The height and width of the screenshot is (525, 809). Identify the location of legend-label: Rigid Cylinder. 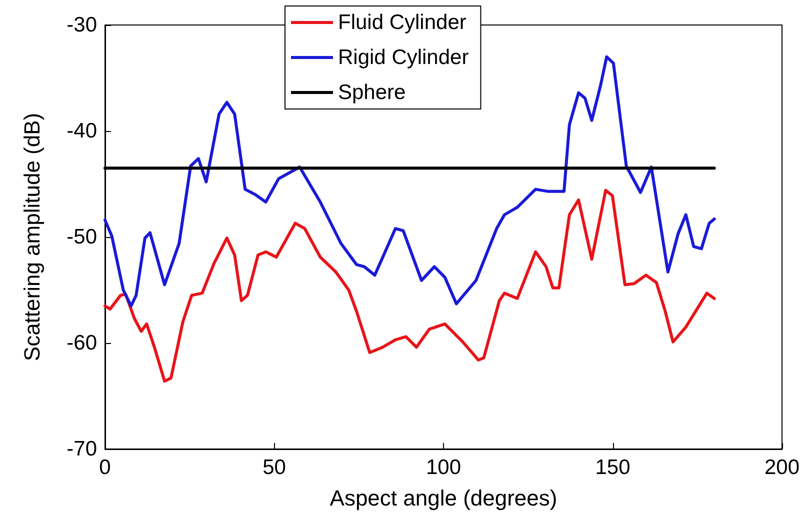
(403, 57).